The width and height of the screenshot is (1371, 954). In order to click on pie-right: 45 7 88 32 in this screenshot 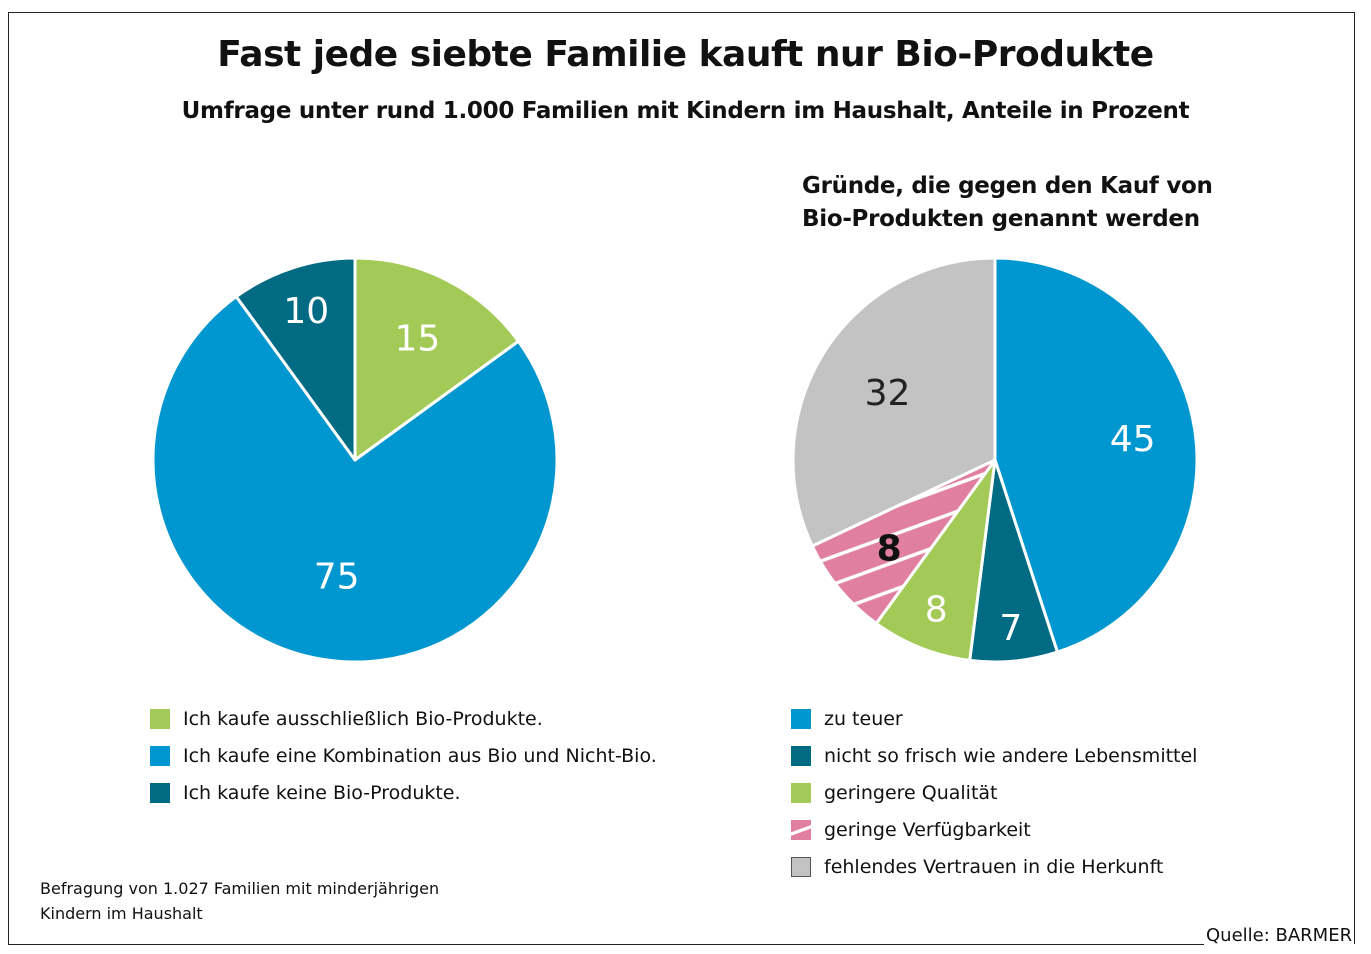, I will do `click(995, 460)`.